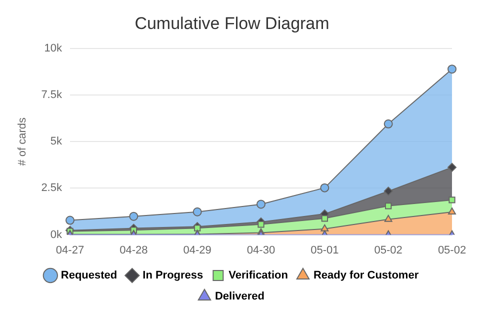 The image size is (480, 320). I want to click on chart-title: Cumulative Flow Diagram, so click(232, 23).